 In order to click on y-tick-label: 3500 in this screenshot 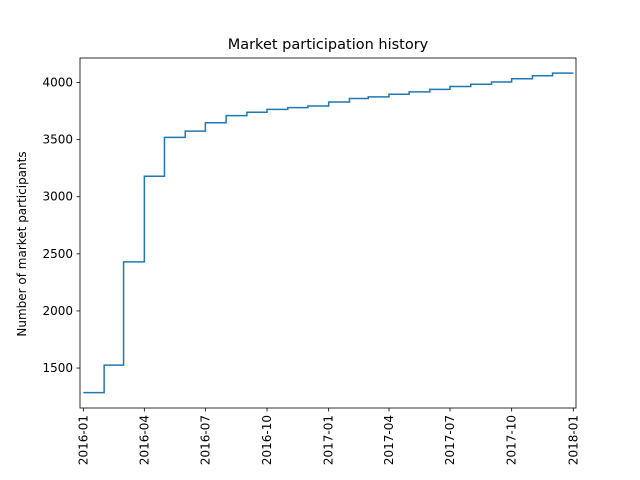, I will do `click(57, 140)`.